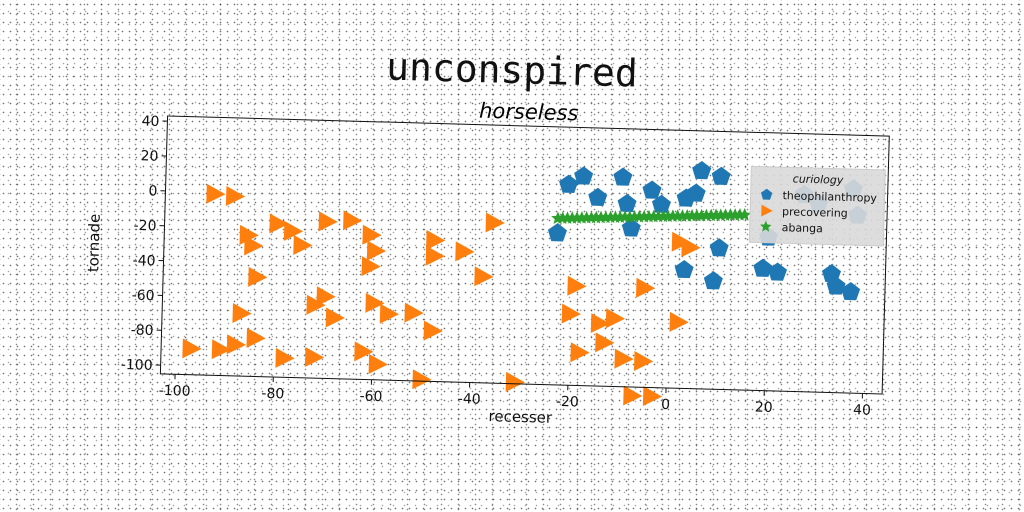 The height and width of the screenshot is (512, 1024). I want to click on legend-marker-abanga, so click(766, 226).